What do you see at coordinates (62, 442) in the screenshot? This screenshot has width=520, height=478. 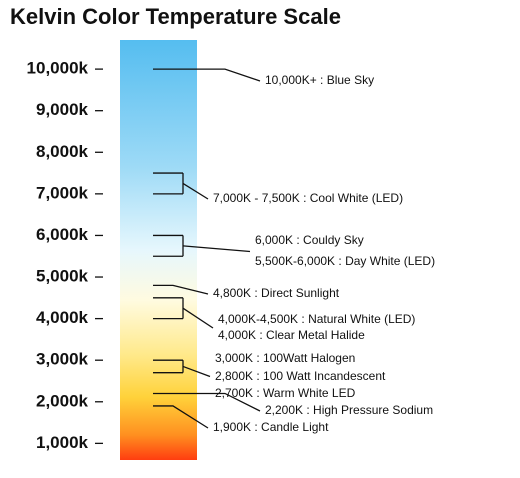 I see `y-tick-label: 1,000k` at bounding box center [62, 442].